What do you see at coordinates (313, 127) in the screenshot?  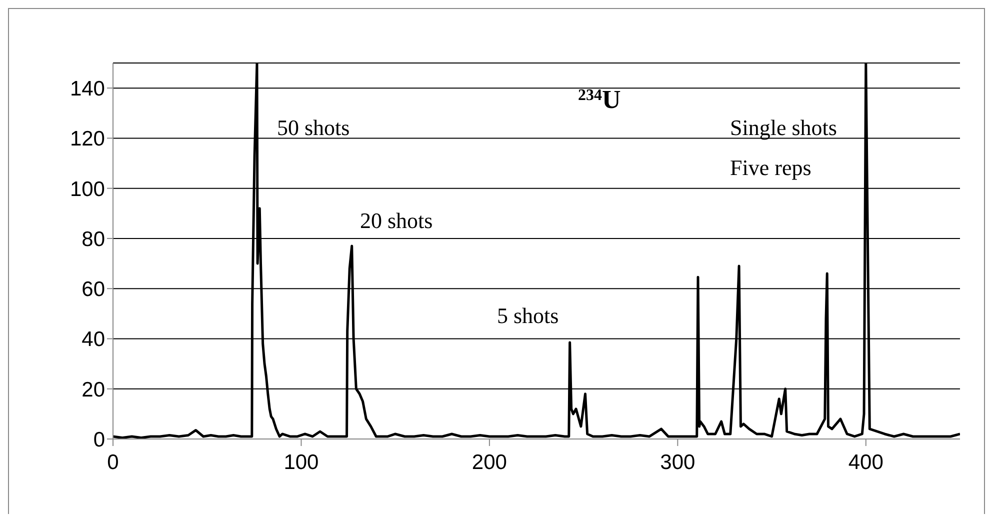 I see `annotation: 50 shots` at bounding box center [313, 127].